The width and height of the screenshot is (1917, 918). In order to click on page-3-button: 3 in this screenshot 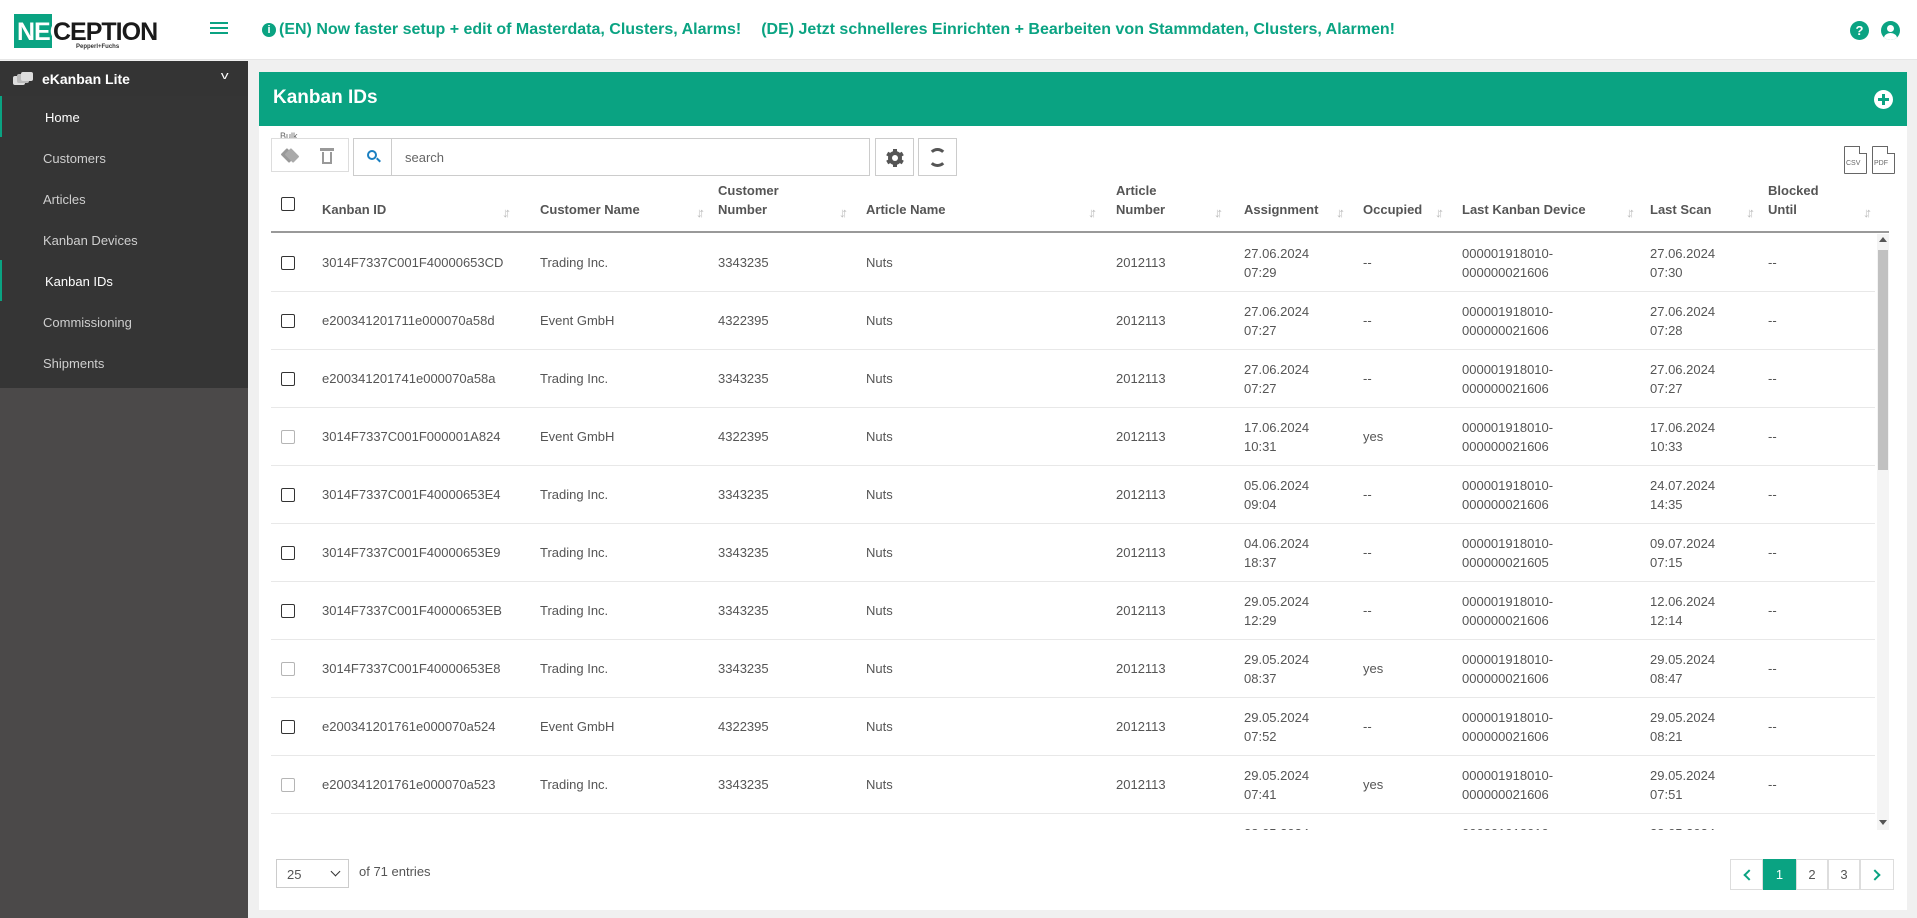, I will do `click(1844, 874)`.